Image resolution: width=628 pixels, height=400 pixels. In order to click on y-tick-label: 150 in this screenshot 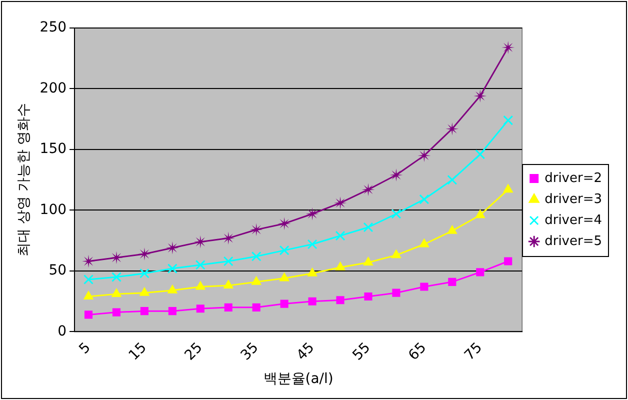, I will do `click(53, 149)`.